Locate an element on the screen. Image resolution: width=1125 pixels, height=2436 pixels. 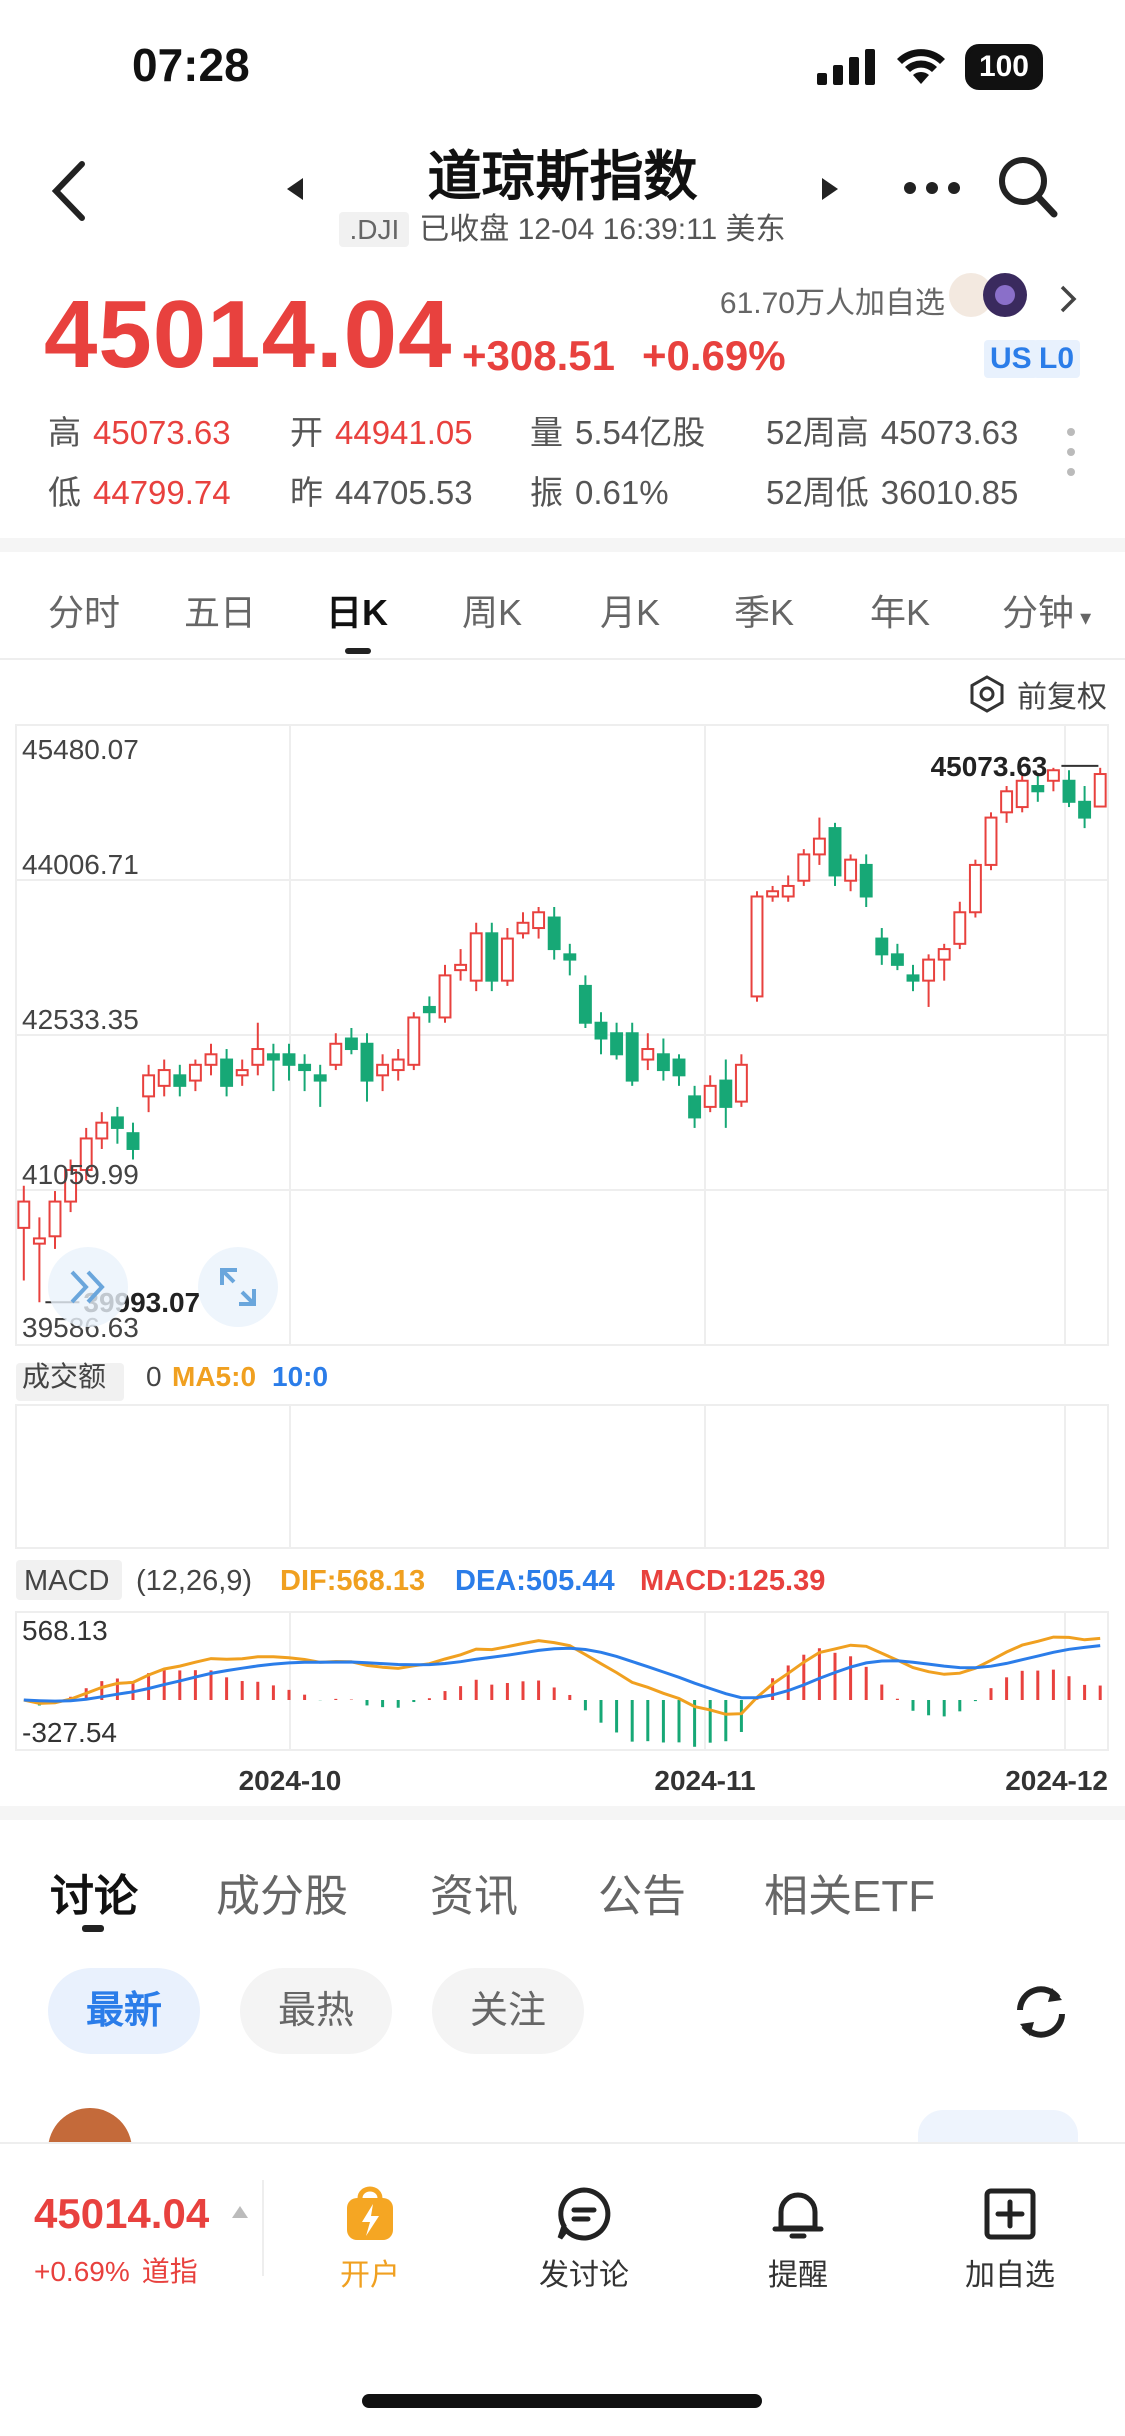
y-tick-label: 42533.35 is located at coordinates (80, 1019).